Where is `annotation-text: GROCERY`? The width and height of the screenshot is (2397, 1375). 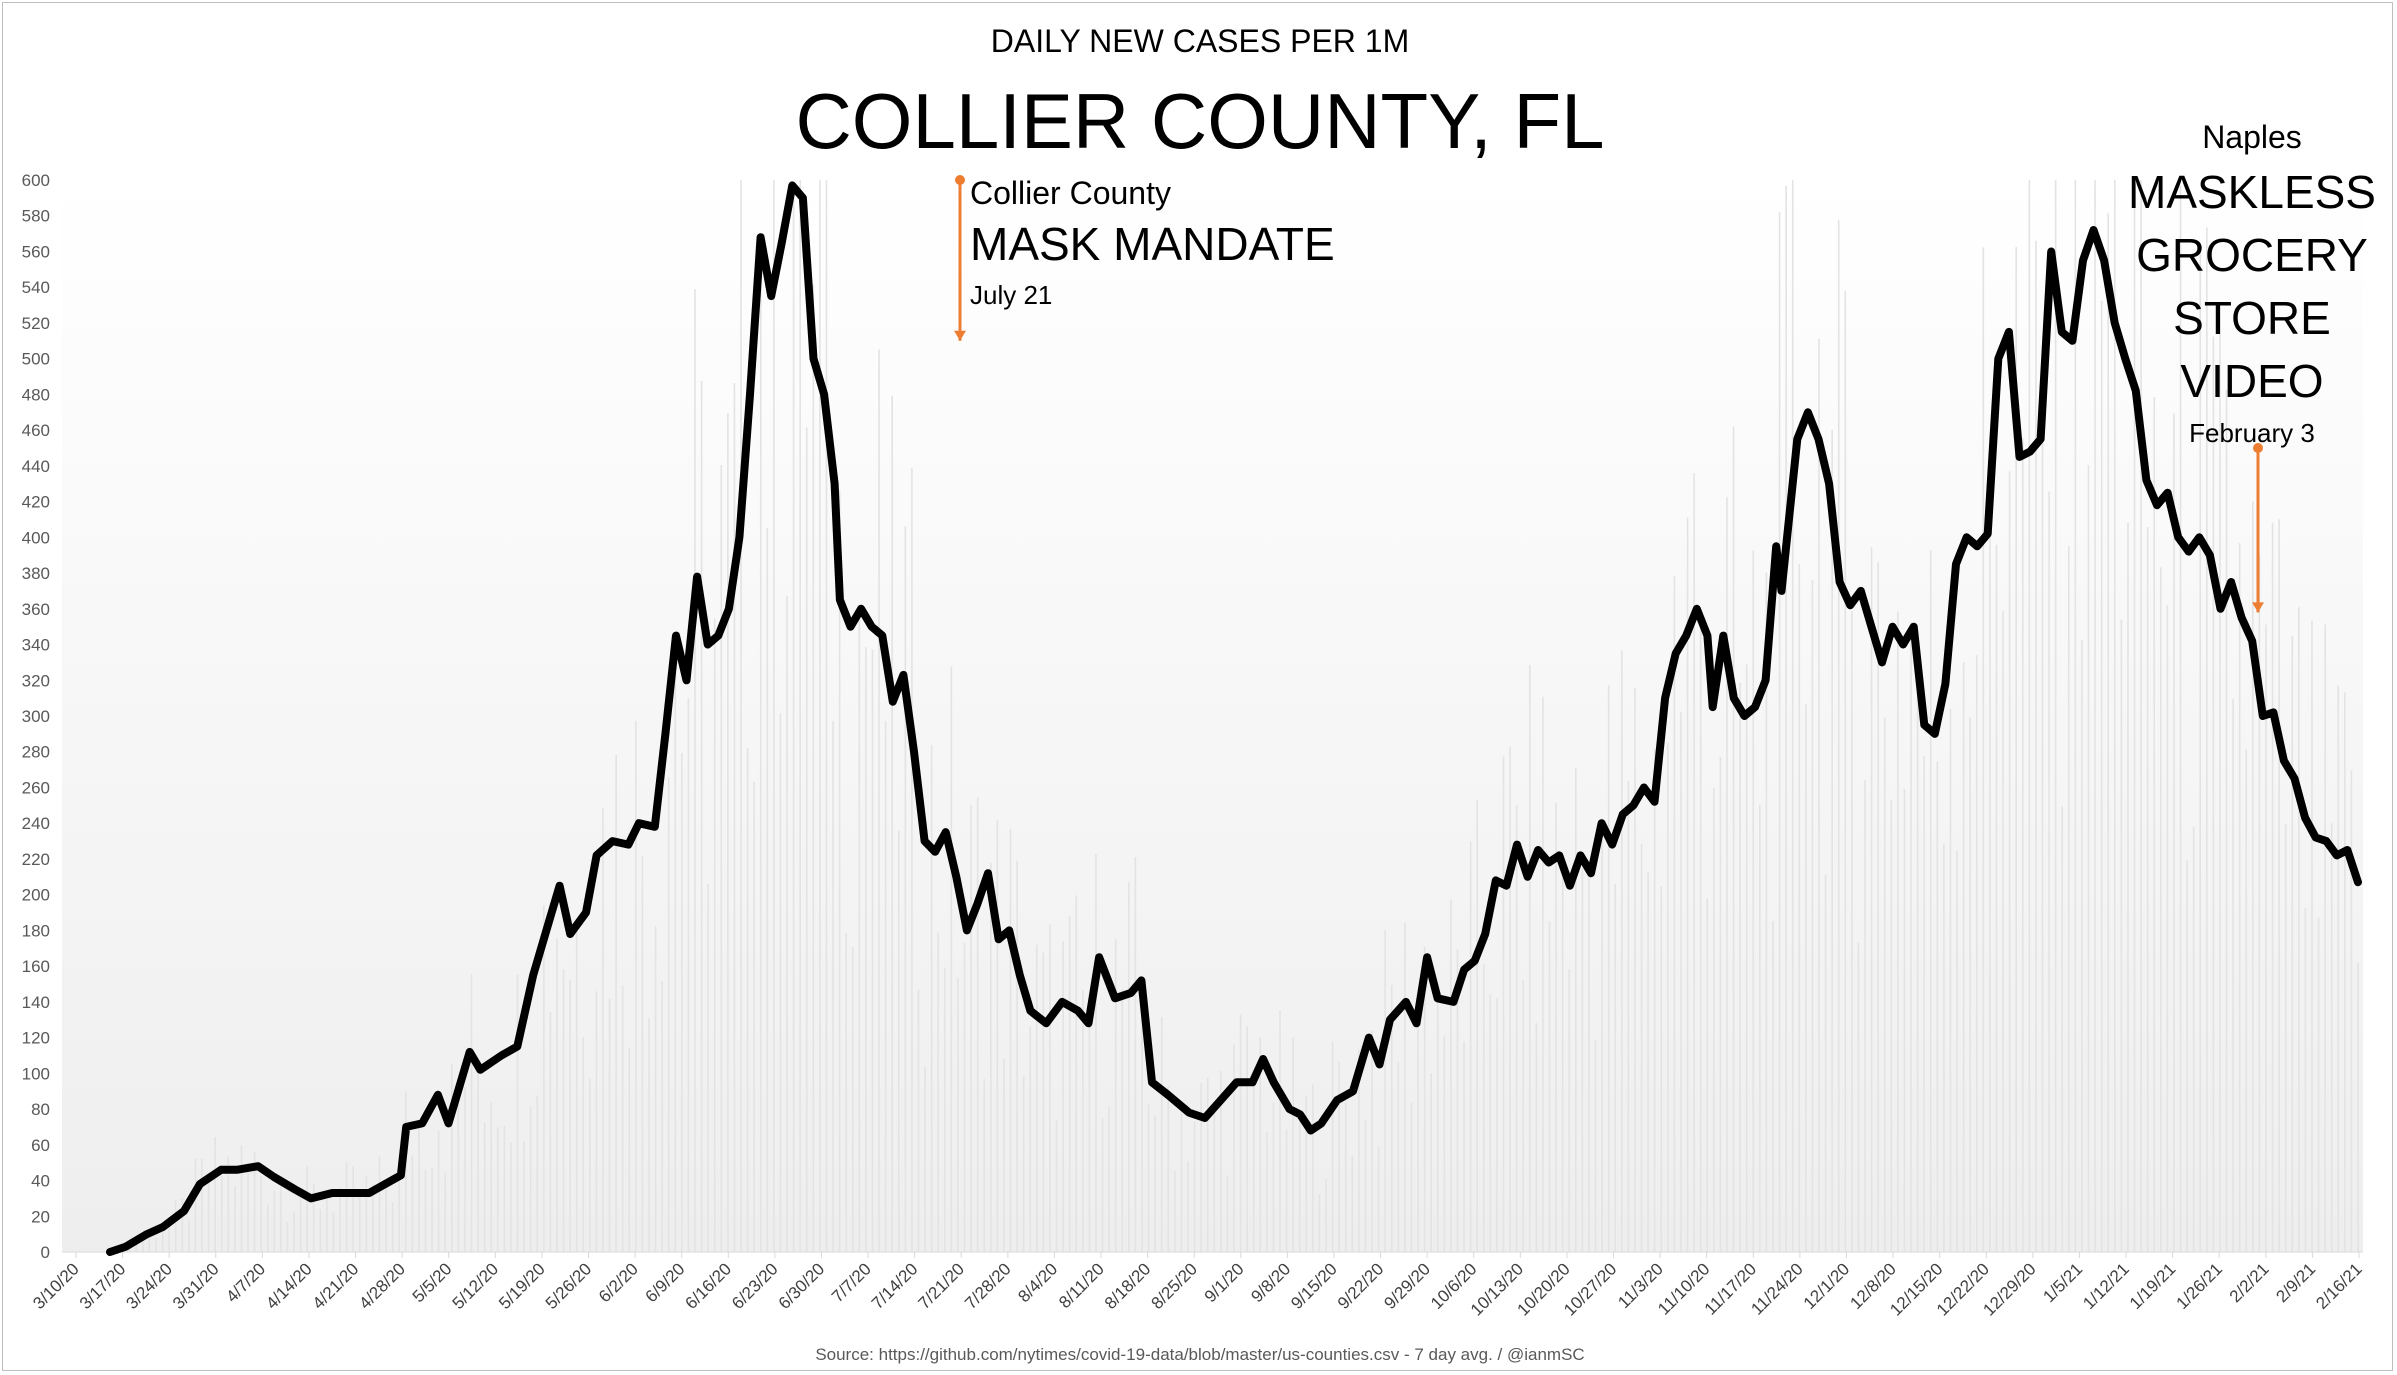
annotation-text: GROCERY is located at coordinates (2252, 255).